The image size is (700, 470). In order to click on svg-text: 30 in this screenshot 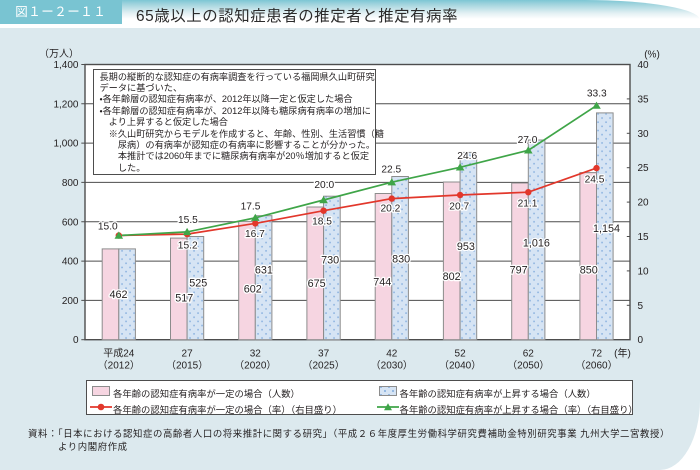, I will do `click(644, 134)`.